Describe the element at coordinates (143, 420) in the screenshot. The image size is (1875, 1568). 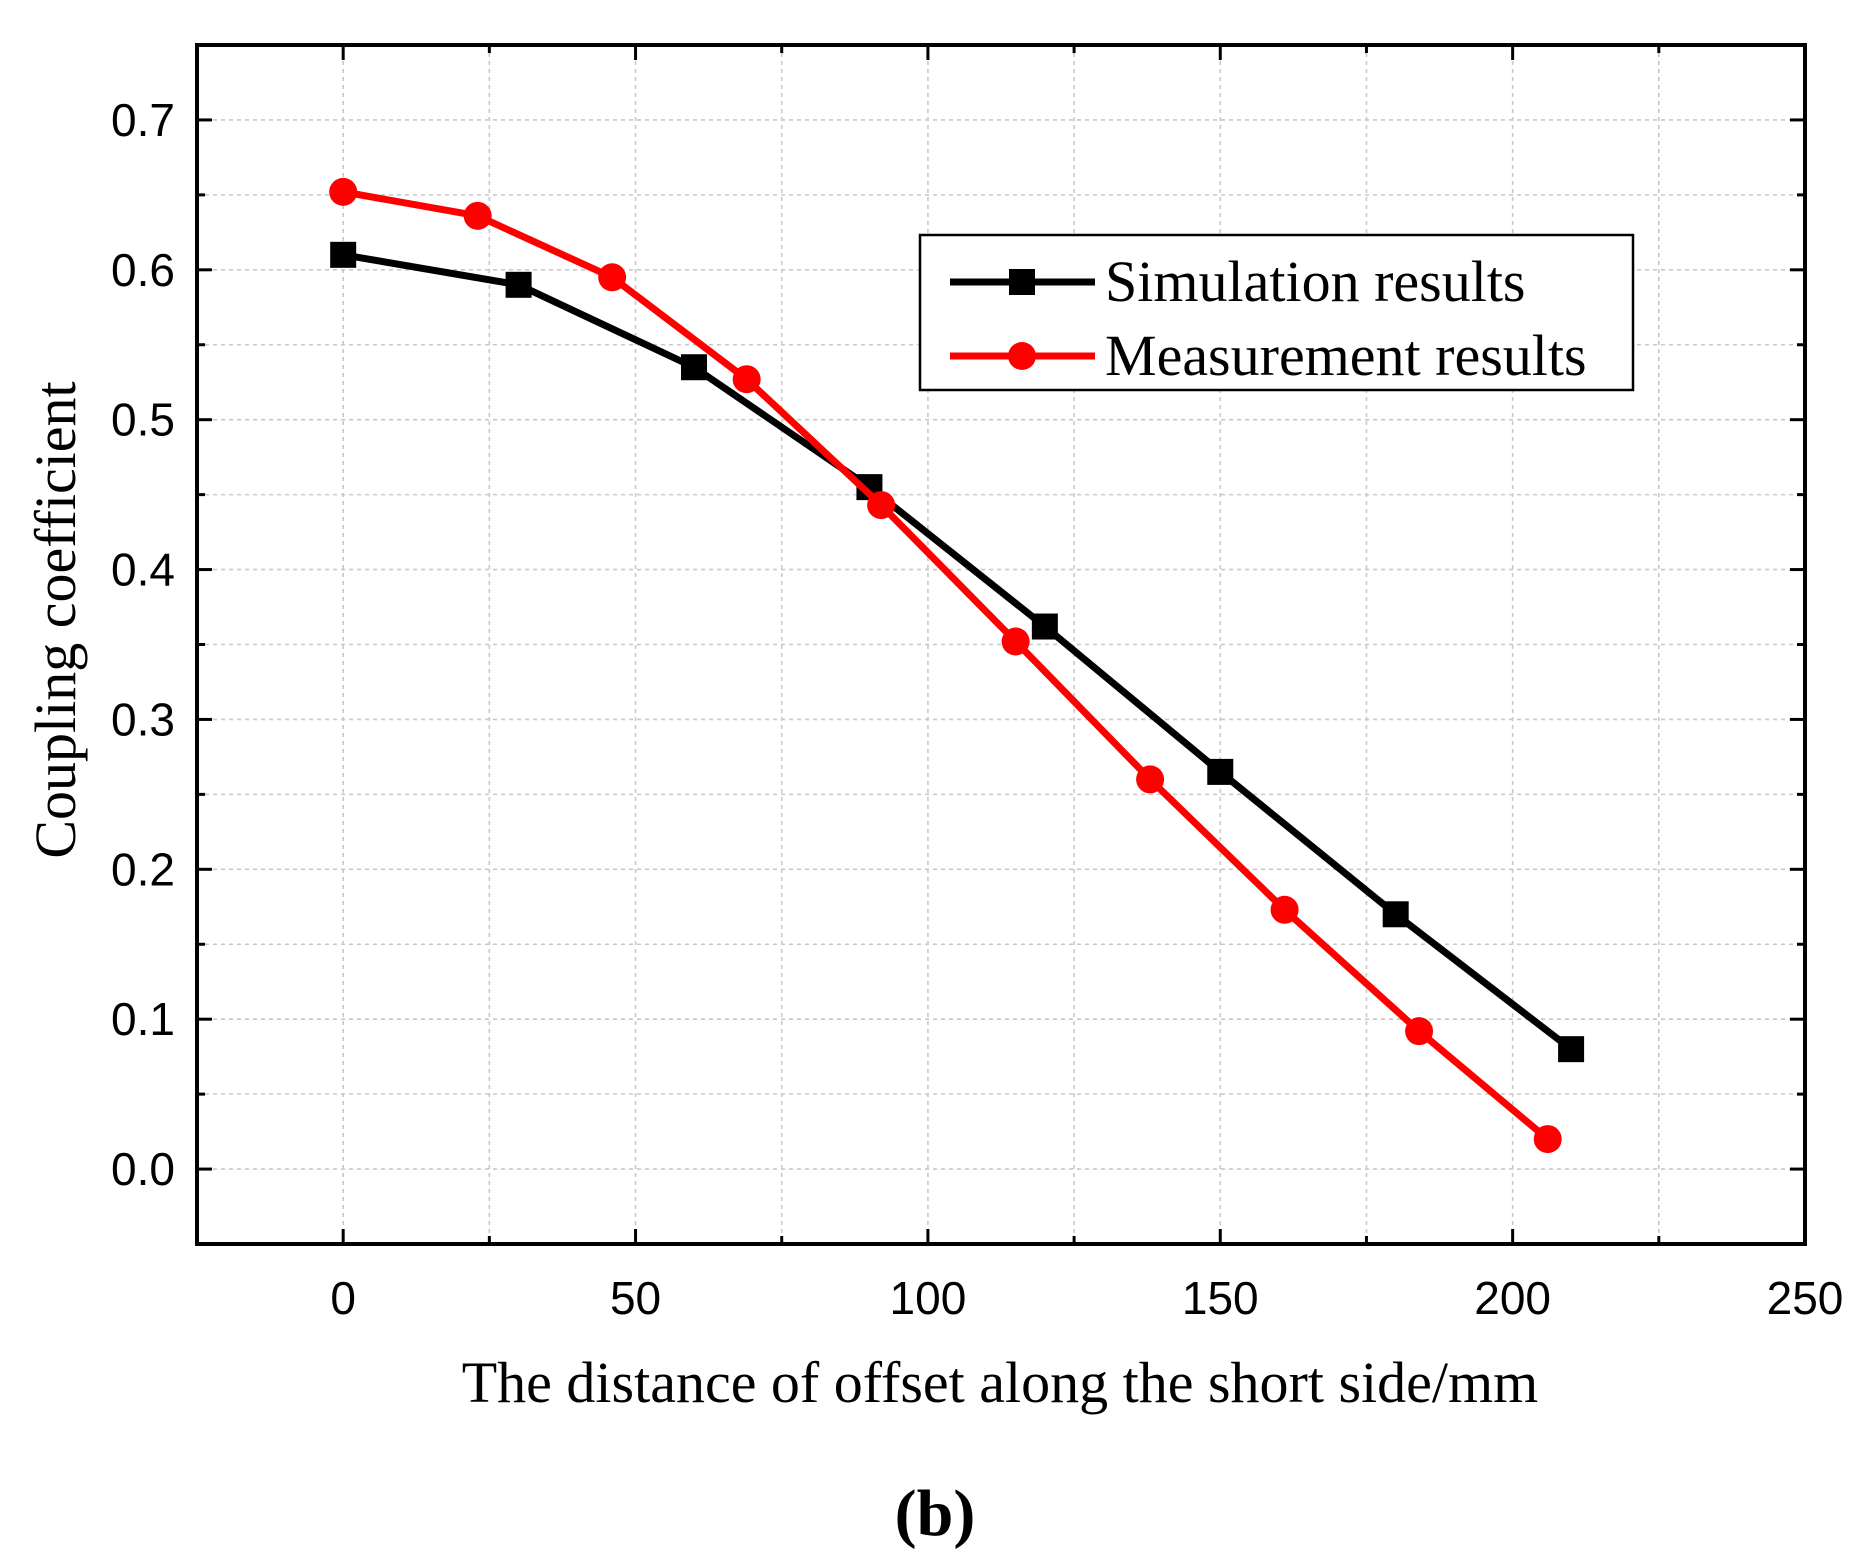
I see `y-tick-label: 0.5` at that location.